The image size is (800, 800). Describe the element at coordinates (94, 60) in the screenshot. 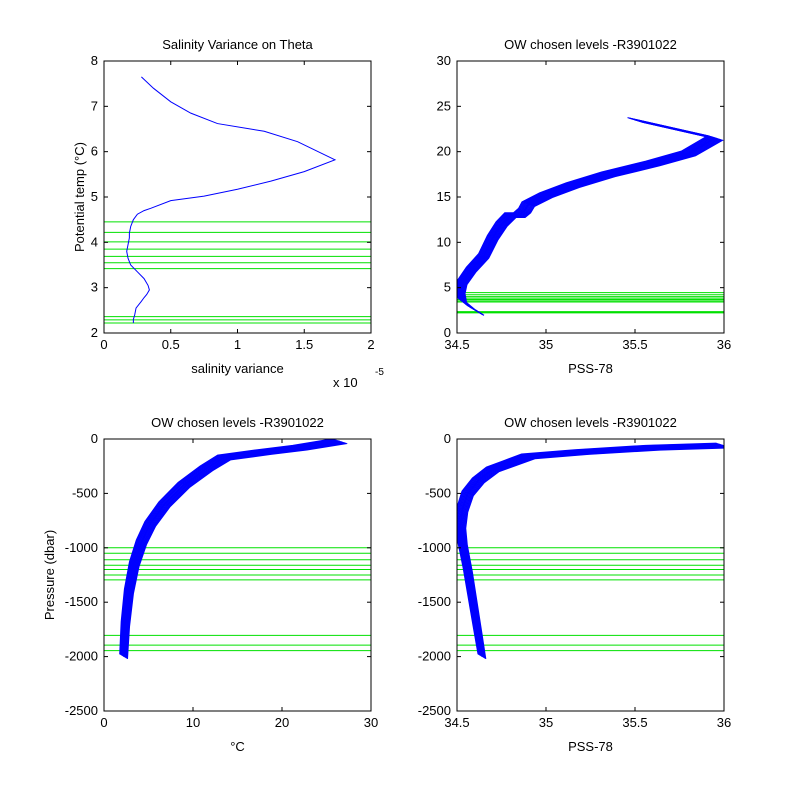

I see `y-tick-label: 8` at that location.